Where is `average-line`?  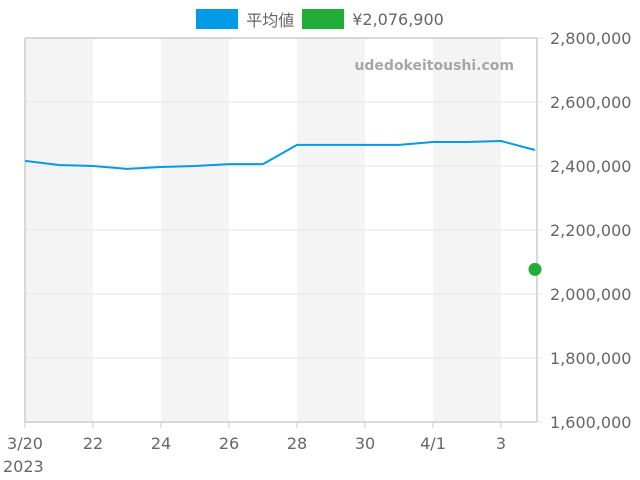 average-line is located at coordinates (280, 155).